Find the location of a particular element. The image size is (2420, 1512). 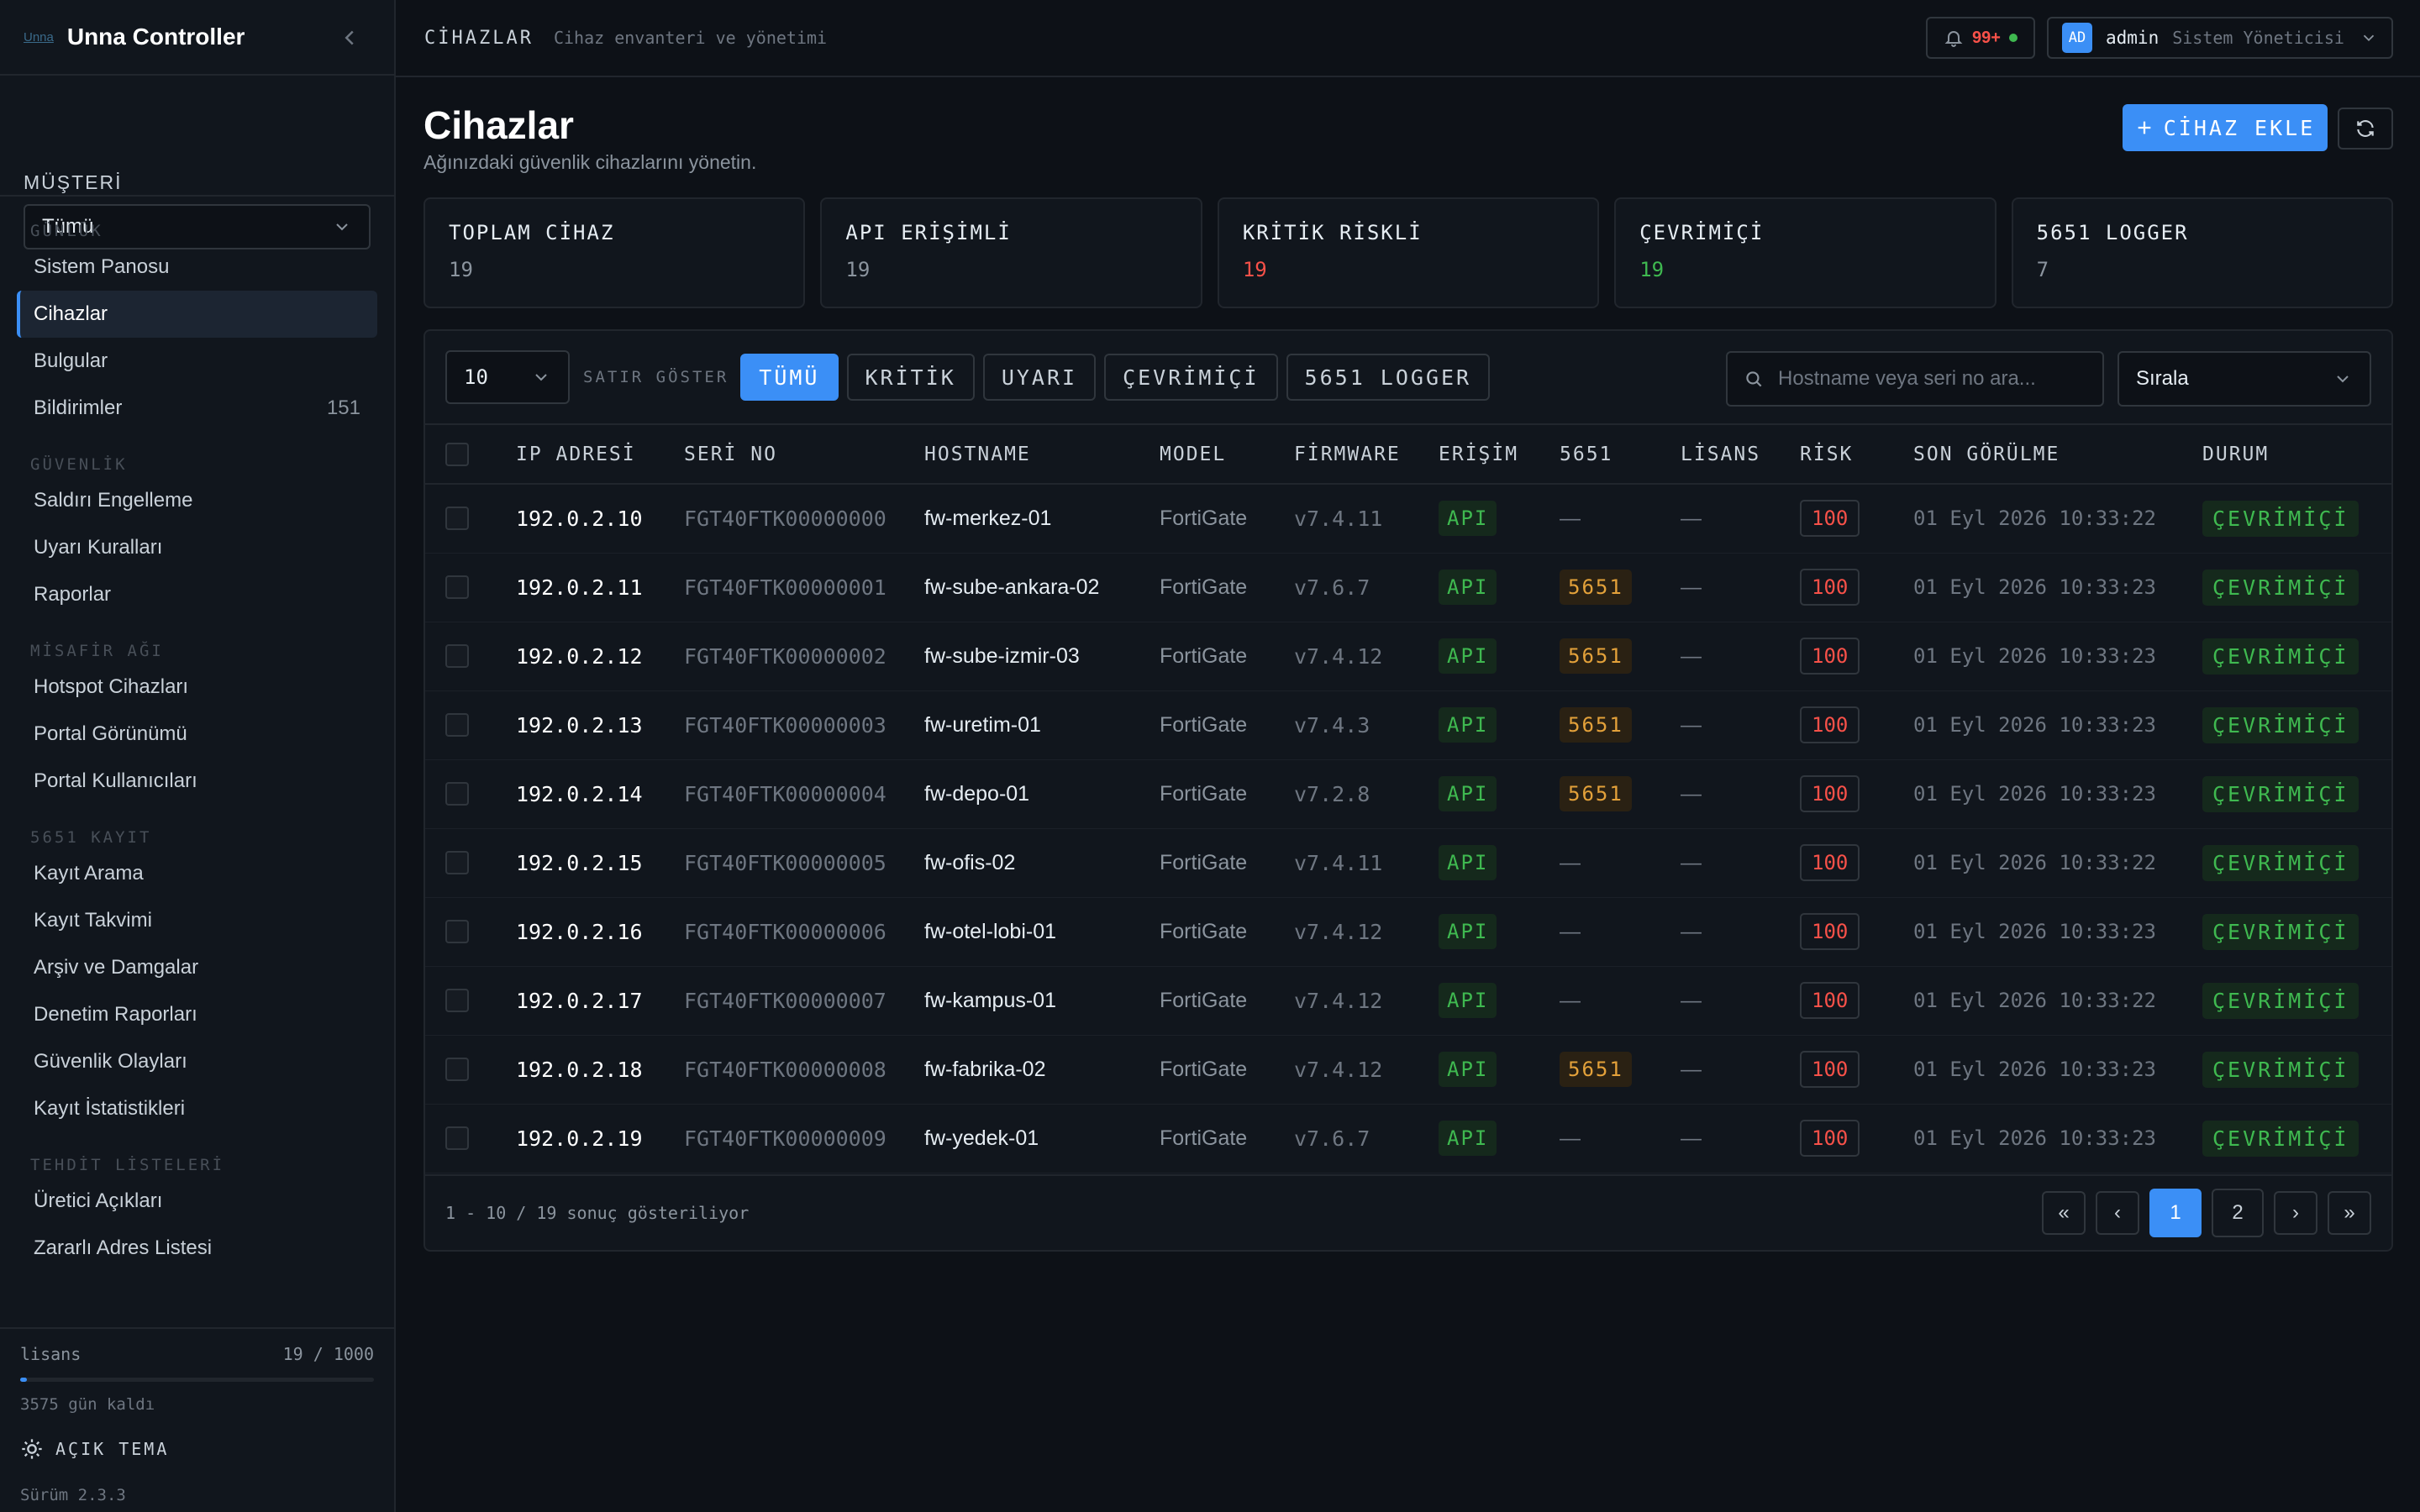

search-input is located at coordinates (1929, 379).